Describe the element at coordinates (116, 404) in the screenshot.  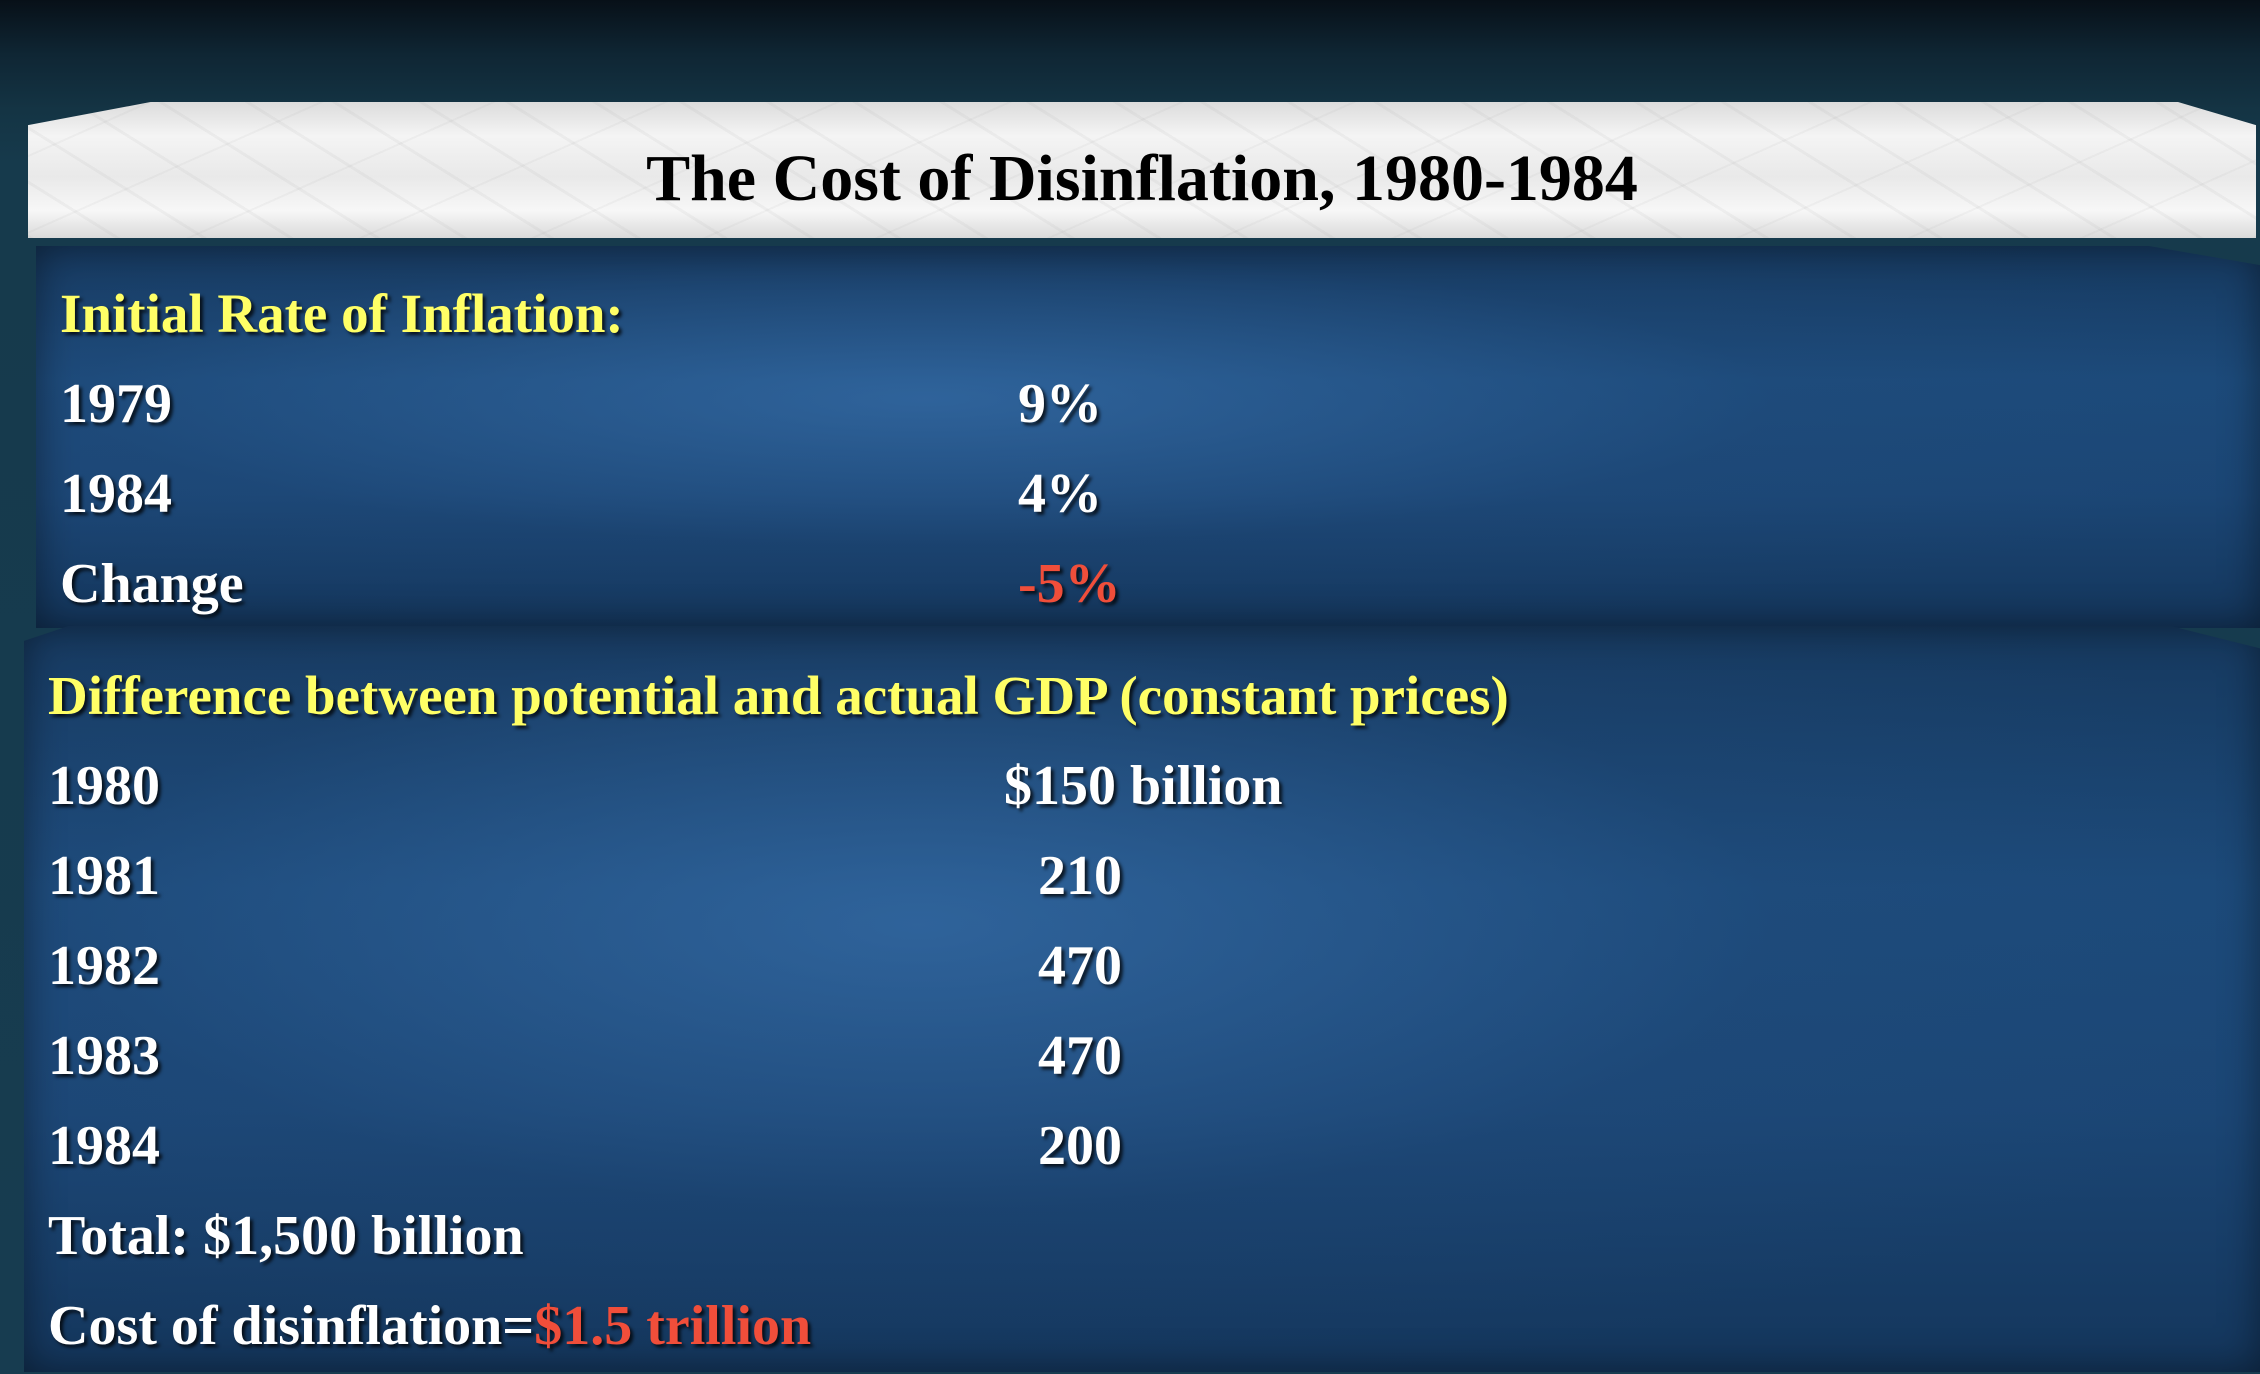
I see `inflation-row-label: 1979` at that location.